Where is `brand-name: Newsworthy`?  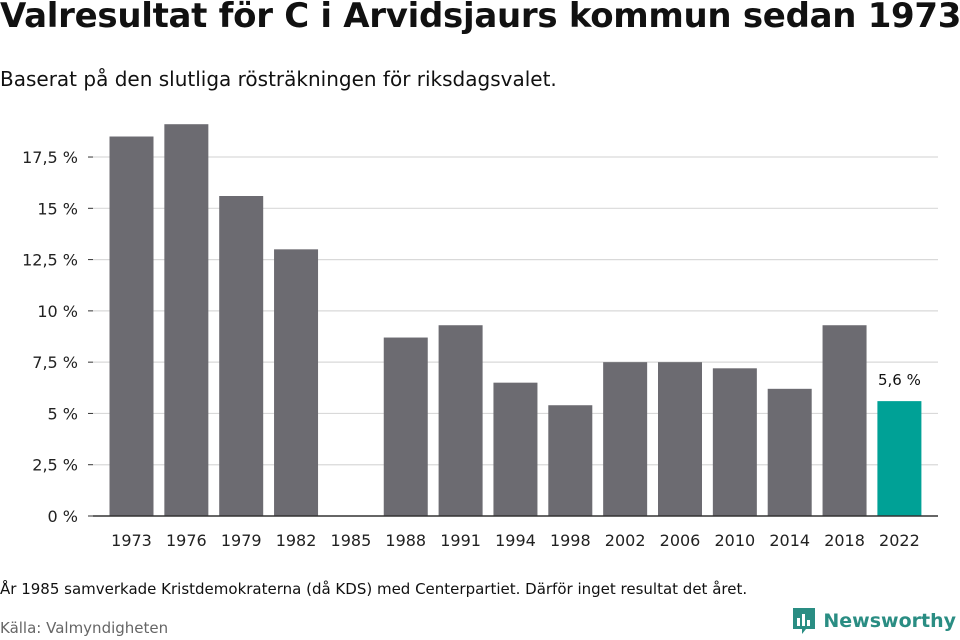
brand-name: Newsworthy is located at coordinates (889, 621).